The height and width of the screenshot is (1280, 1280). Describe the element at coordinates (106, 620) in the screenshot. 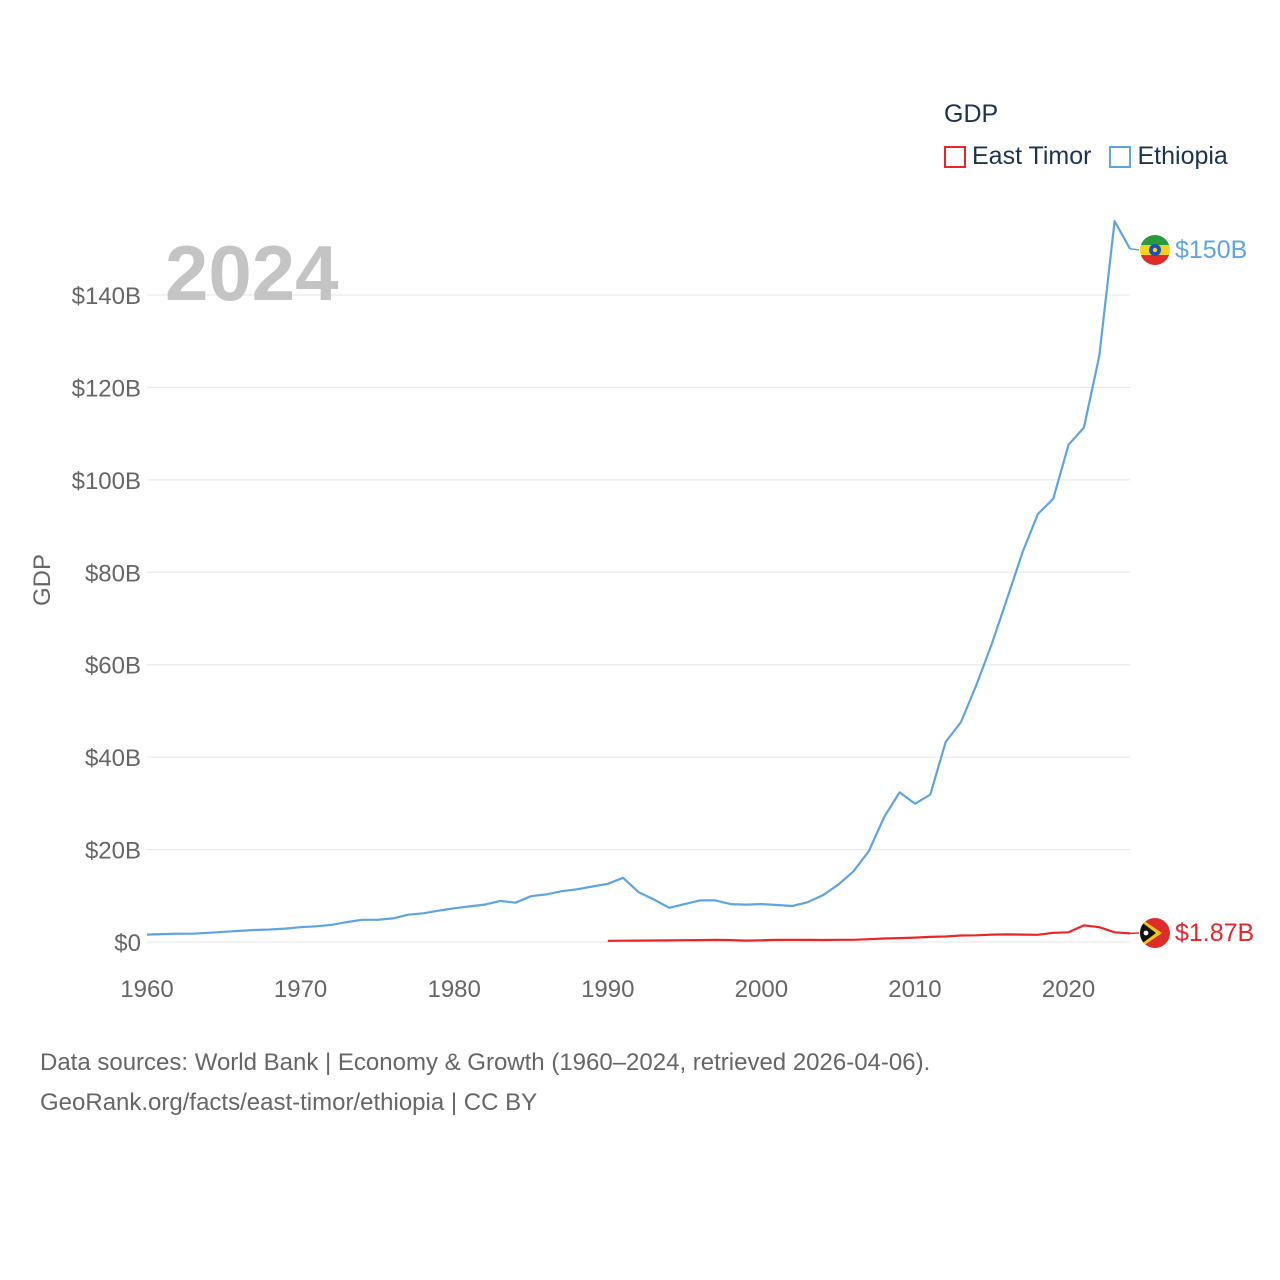

I see `y-axis-ticks: $0 $20B $40B $60B $80B $100B $120B $140B` at that location.